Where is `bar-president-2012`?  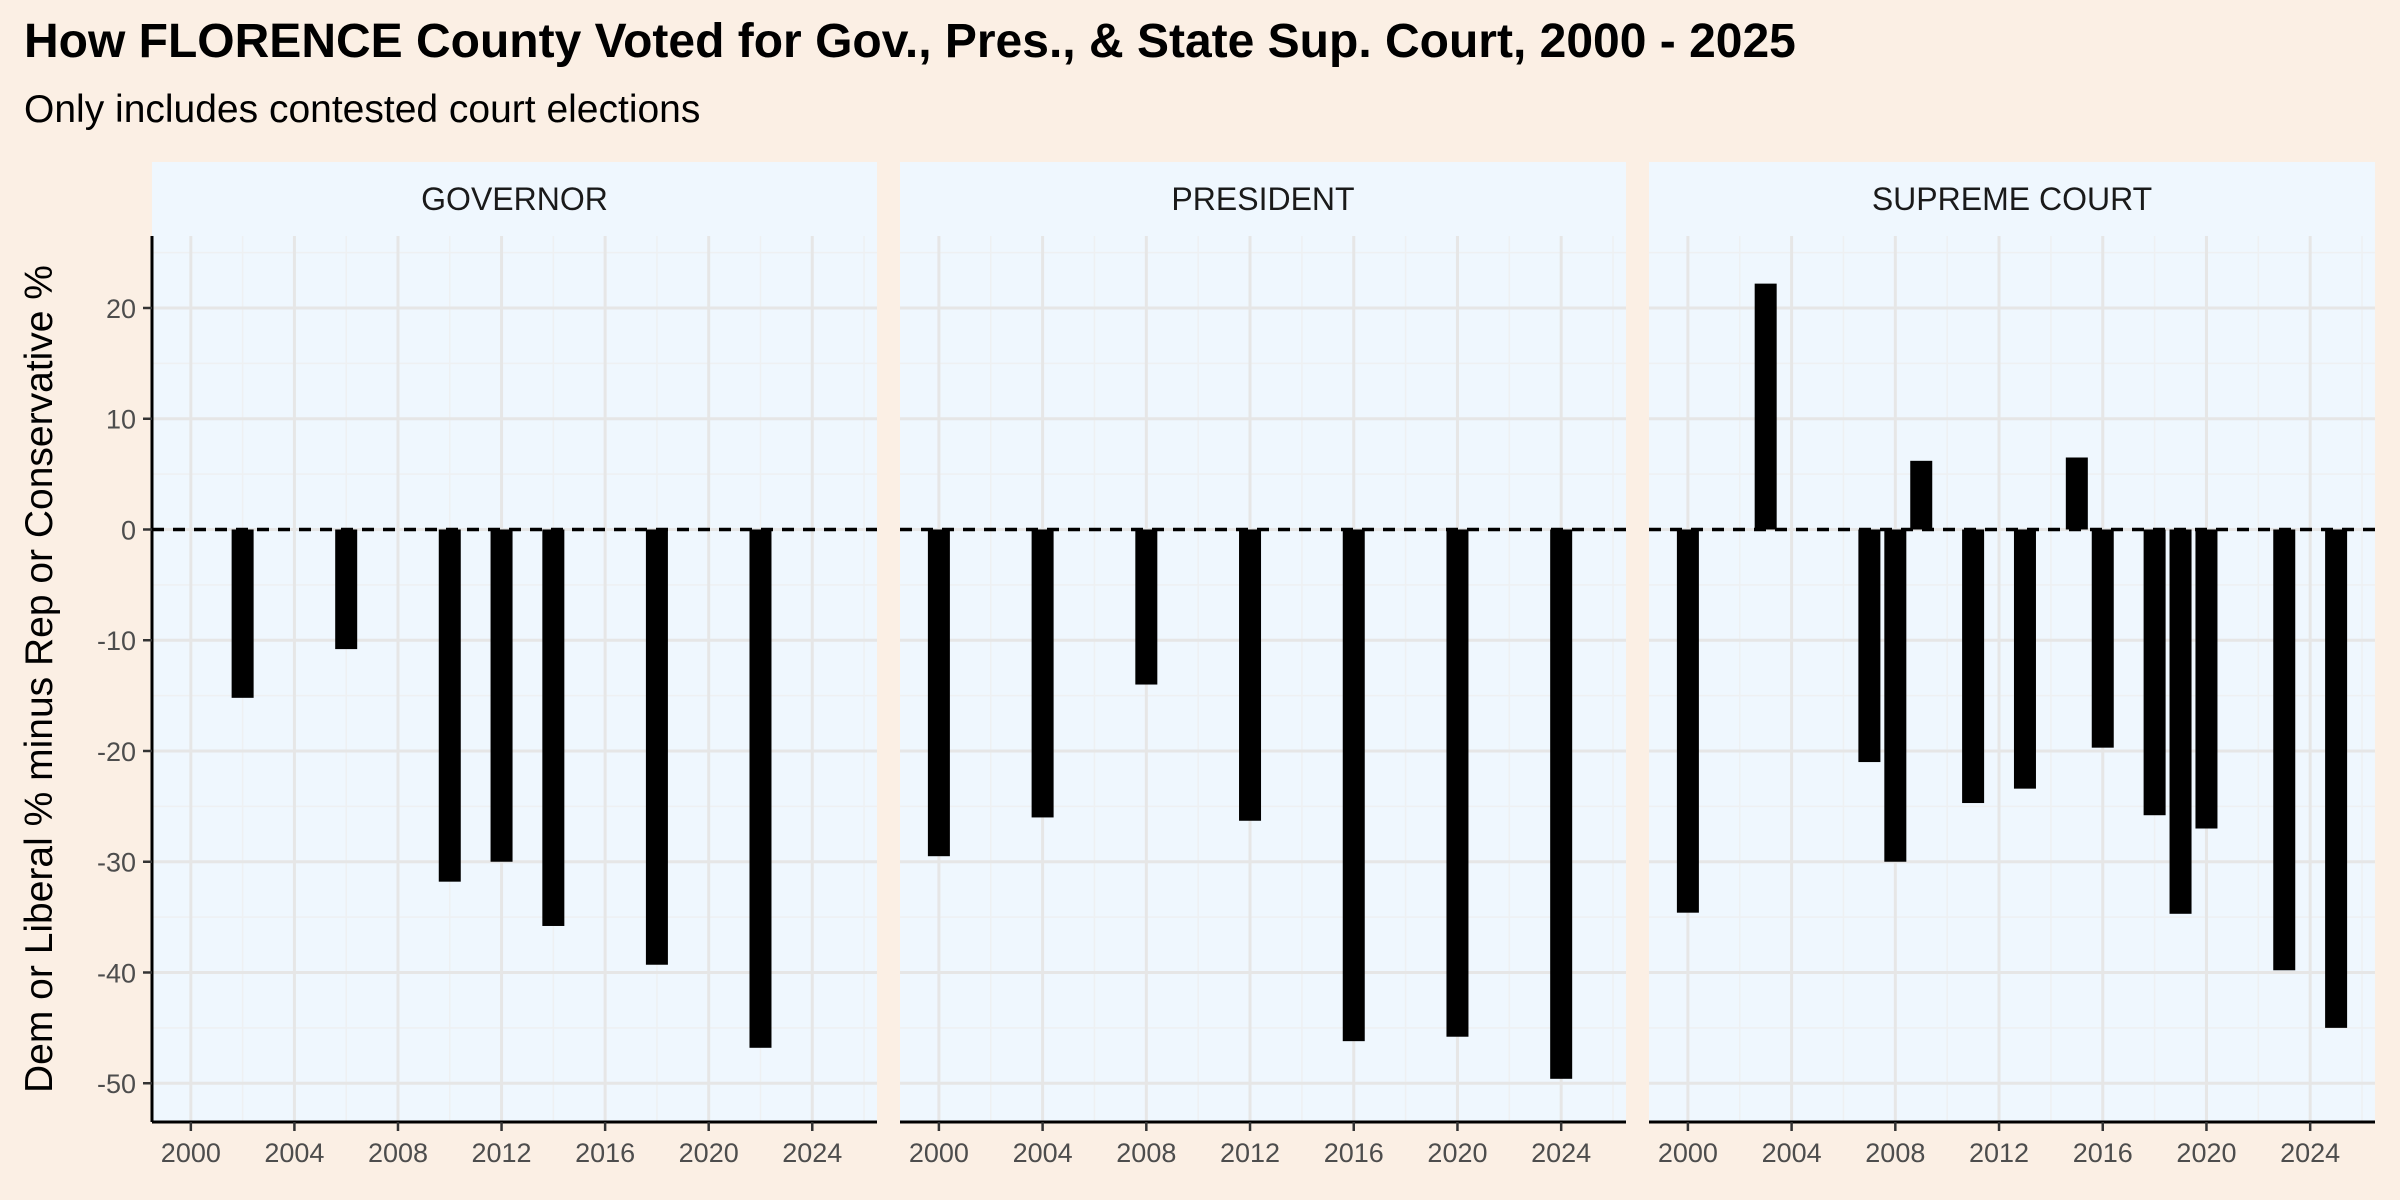
bar-president-2012 is located at coordinates (1250, 675).